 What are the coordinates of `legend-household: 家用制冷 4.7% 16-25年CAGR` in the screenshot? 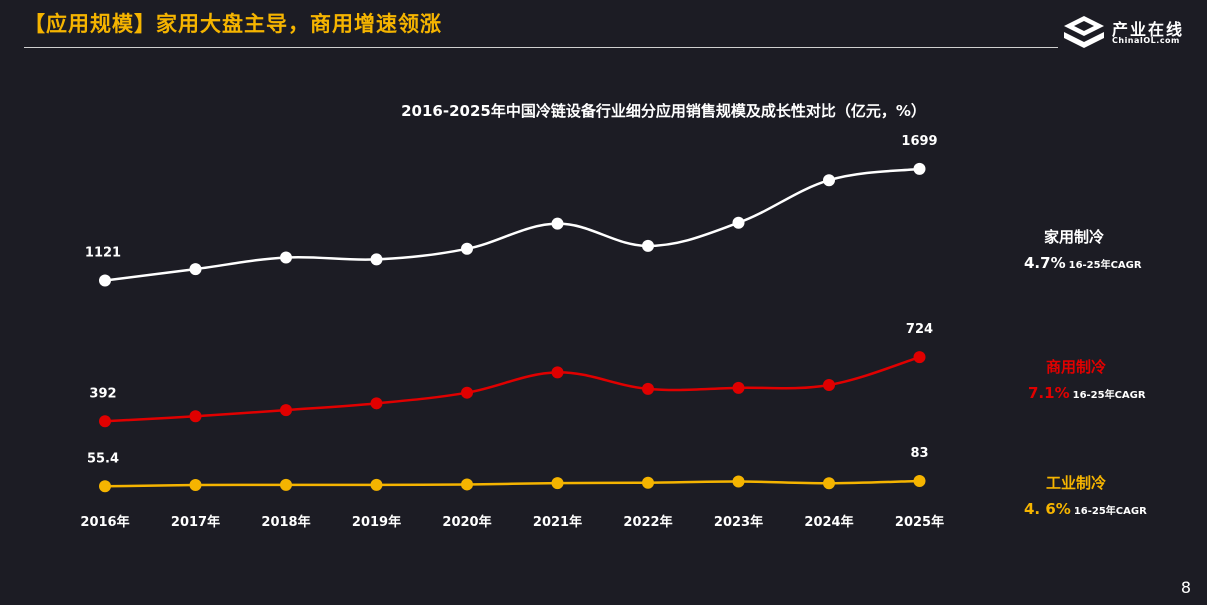 It's located at (1083, 249).